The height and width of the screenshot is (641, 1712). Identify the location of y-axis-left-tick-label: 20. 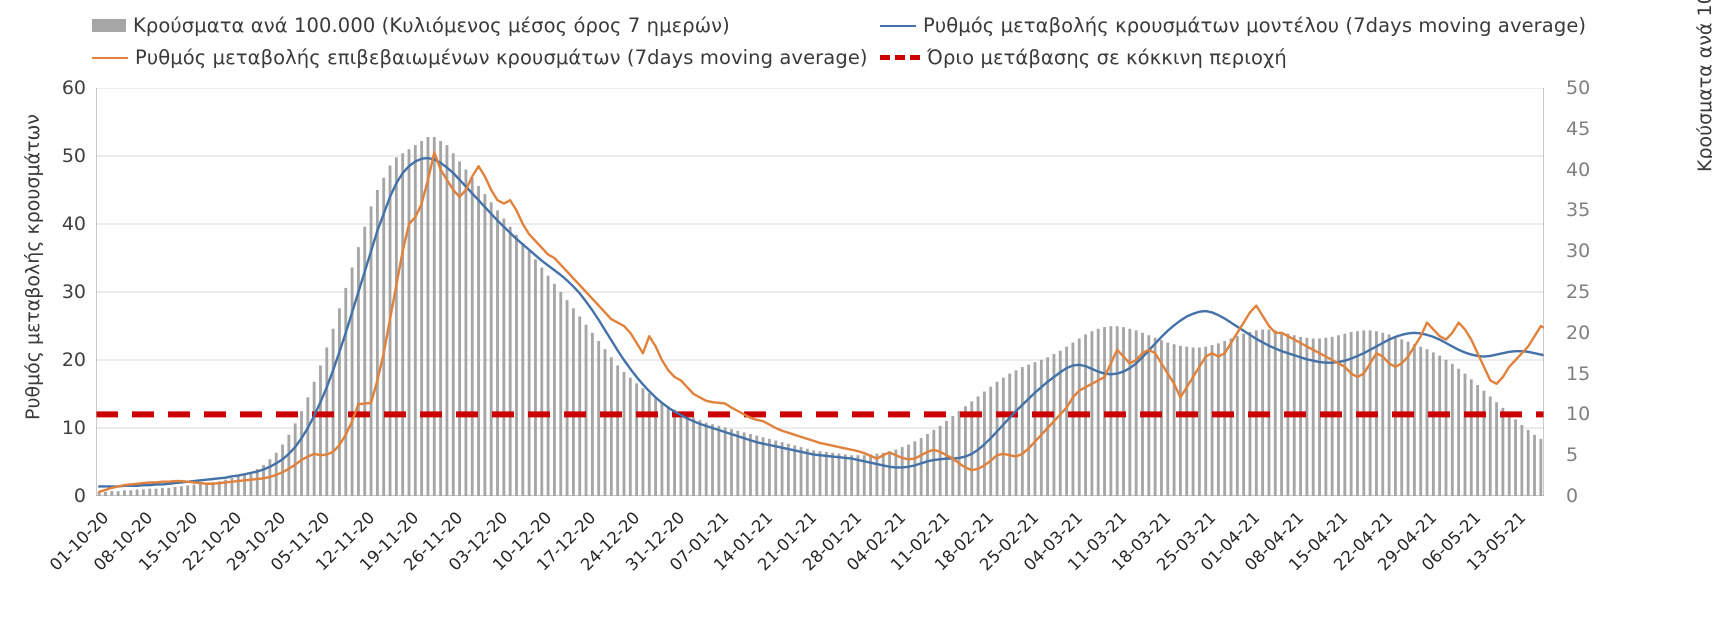
(73, 360).